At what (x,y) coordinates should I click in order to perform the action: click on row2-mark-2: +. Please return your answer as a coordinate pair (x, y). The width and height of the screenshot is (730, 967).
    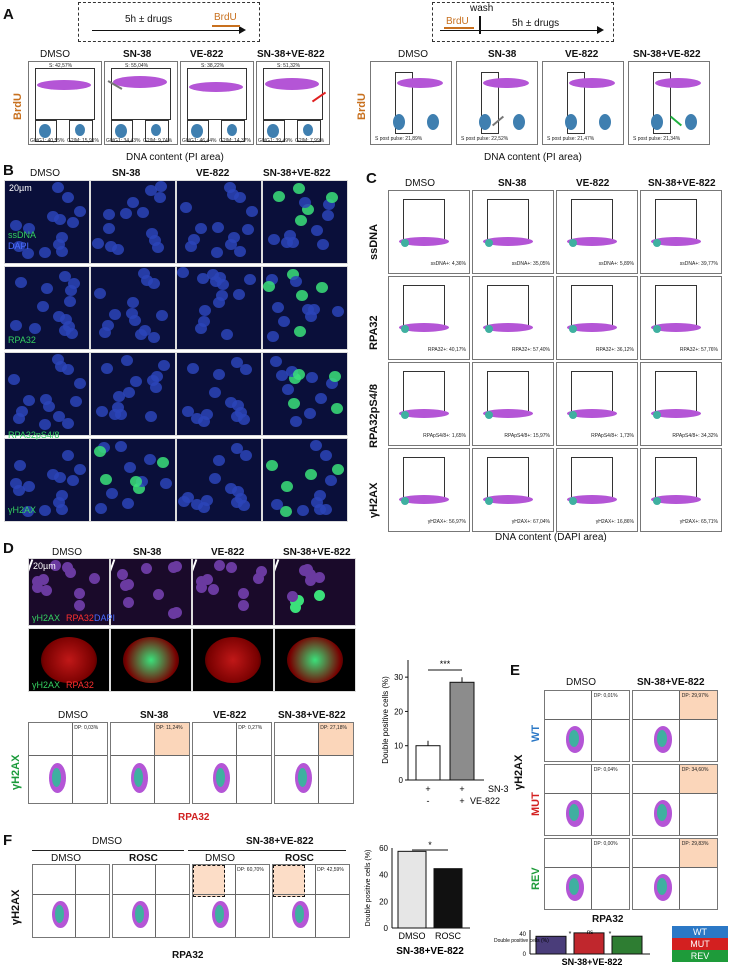
    Looking at the image, I should click on (461, 801).